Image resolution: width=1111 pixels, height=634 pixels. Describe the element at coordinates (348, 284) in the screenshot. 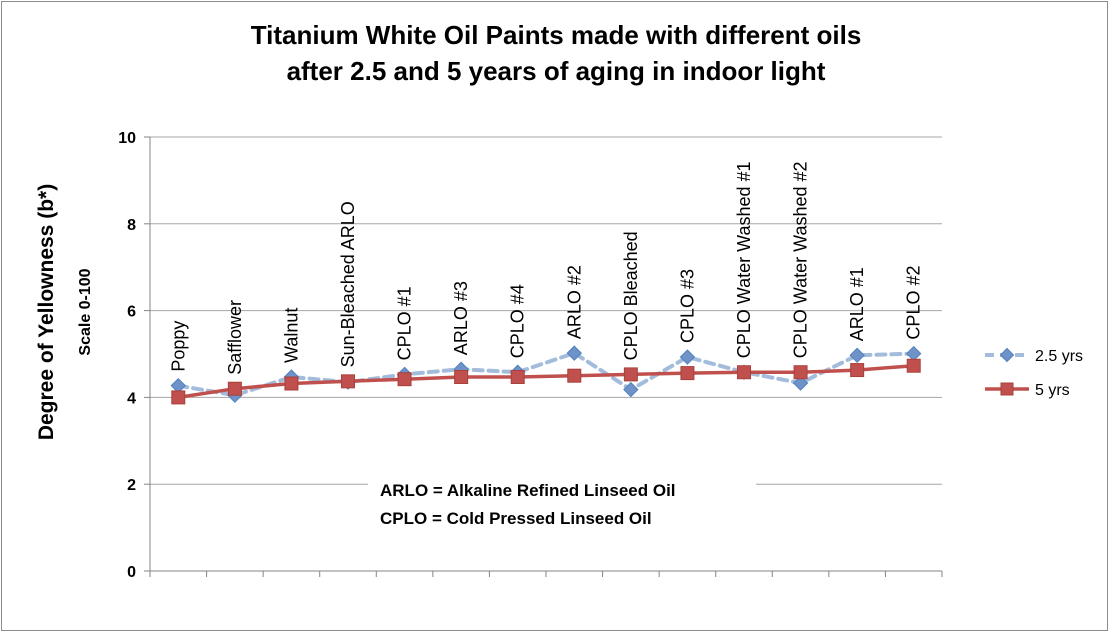

I see `category-label: Sun-Bleached ARLO` at that location.